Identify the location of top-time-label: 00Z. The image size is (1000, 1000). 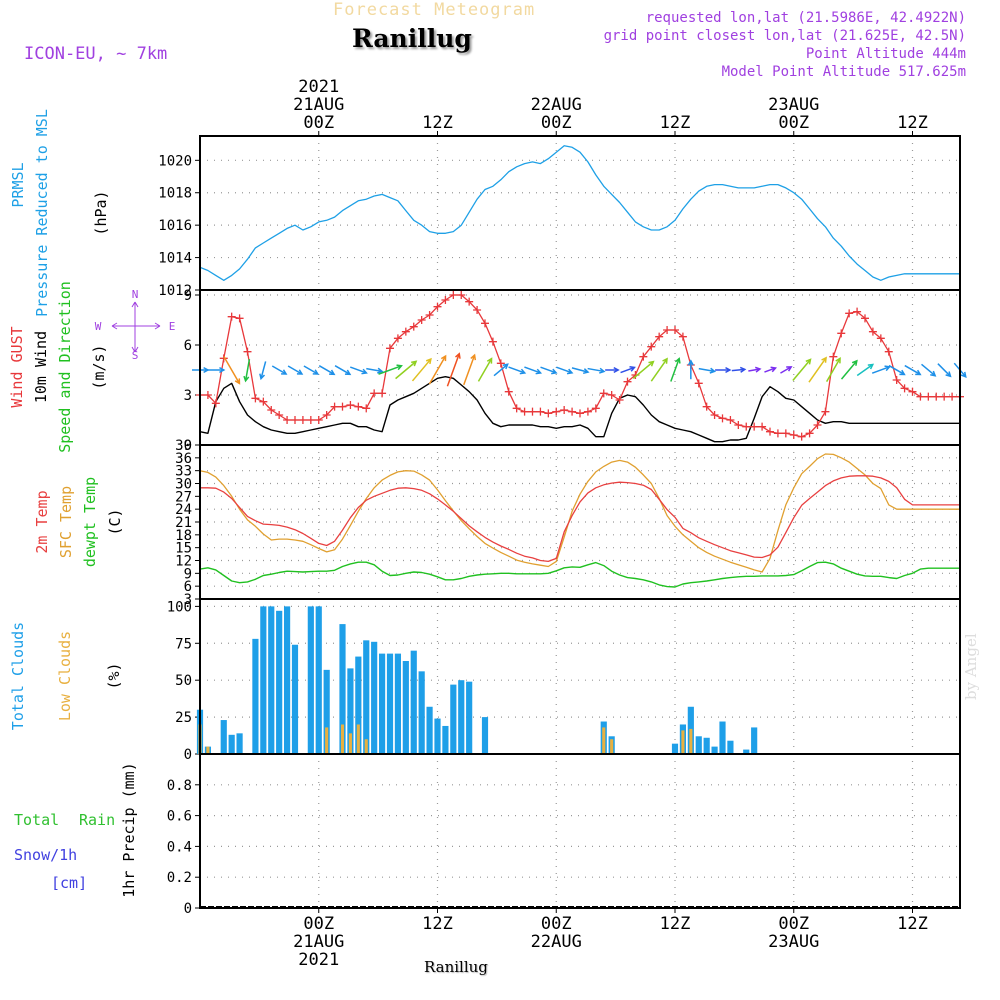
(556, 123).